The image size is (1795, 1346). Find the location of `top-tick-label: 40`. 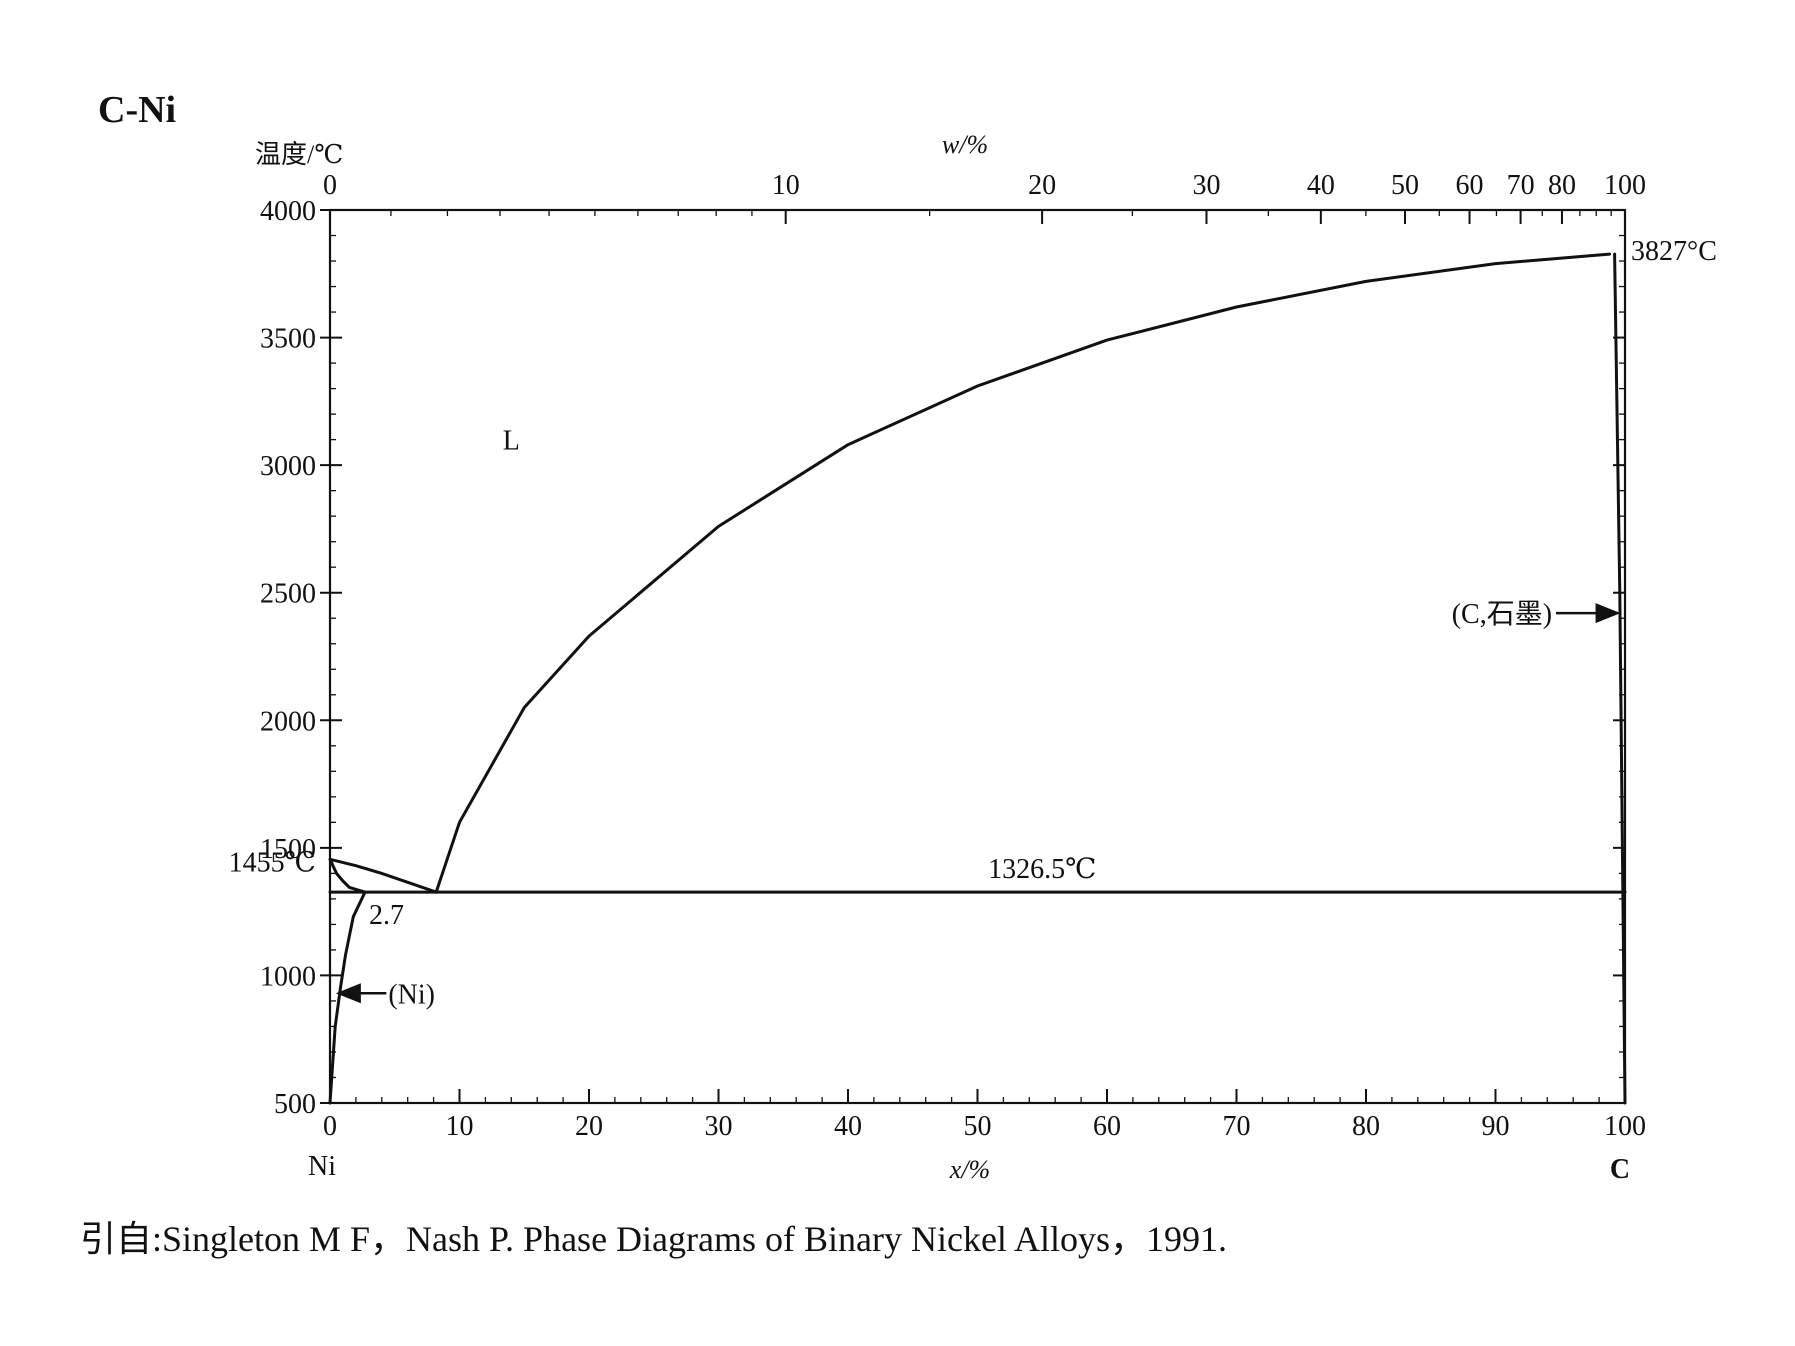

top-tick-label: 40 is located at coordinates (1321, 185).